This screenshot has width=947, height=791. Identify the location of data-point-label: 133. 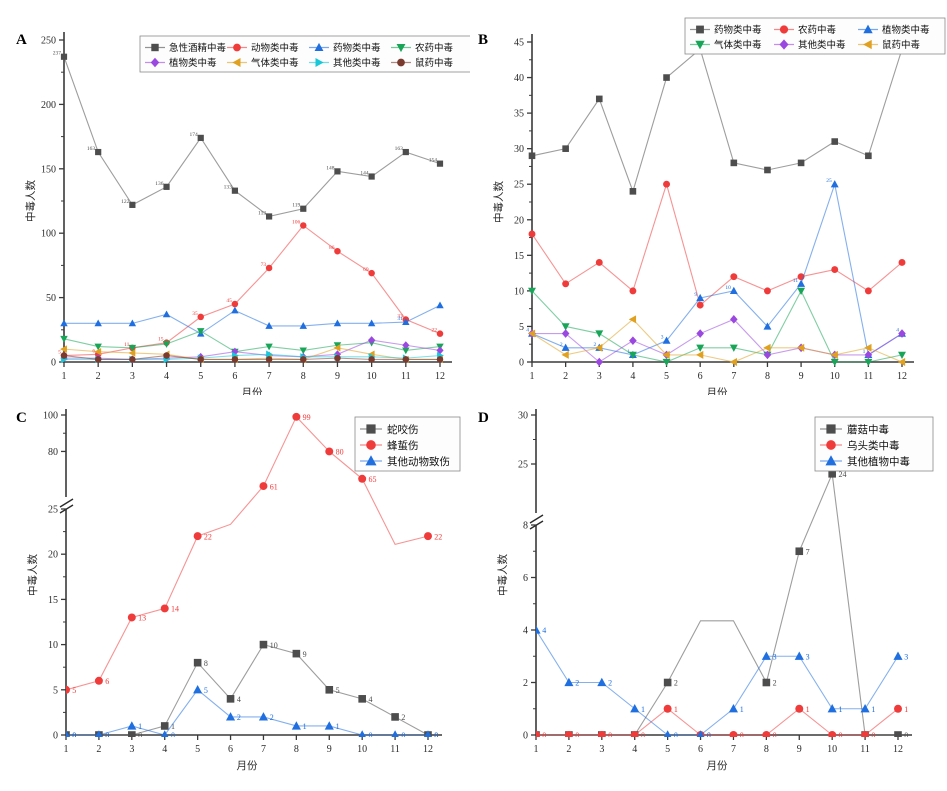
(228, 188).